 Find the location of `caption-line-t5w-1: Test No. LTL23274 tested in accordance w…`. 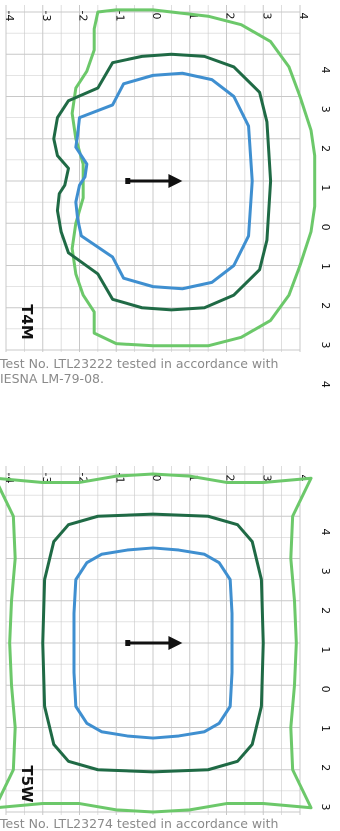

caption-line-t5w-1: Test No. LTL23274 tested in accordance w… is located at coordinates (139, 823).